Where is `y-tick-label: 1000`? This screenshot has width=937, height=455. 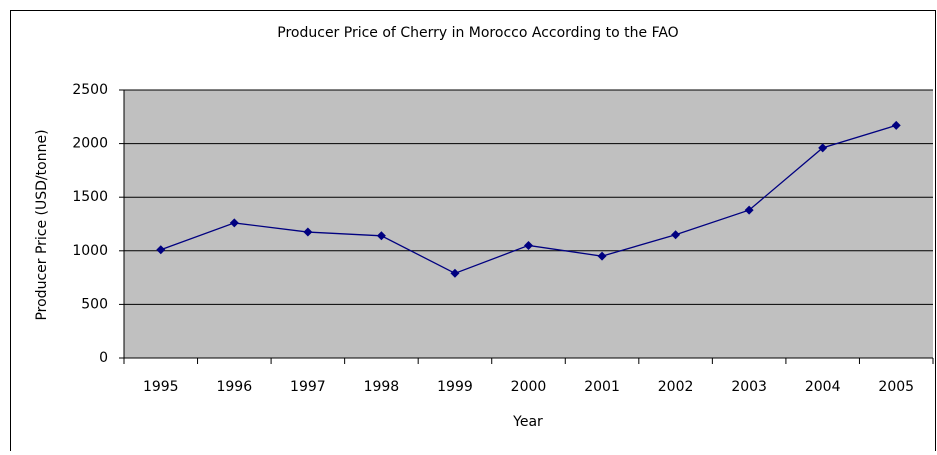 y-tick-label: 1000 is located at coordinates (90, 251).